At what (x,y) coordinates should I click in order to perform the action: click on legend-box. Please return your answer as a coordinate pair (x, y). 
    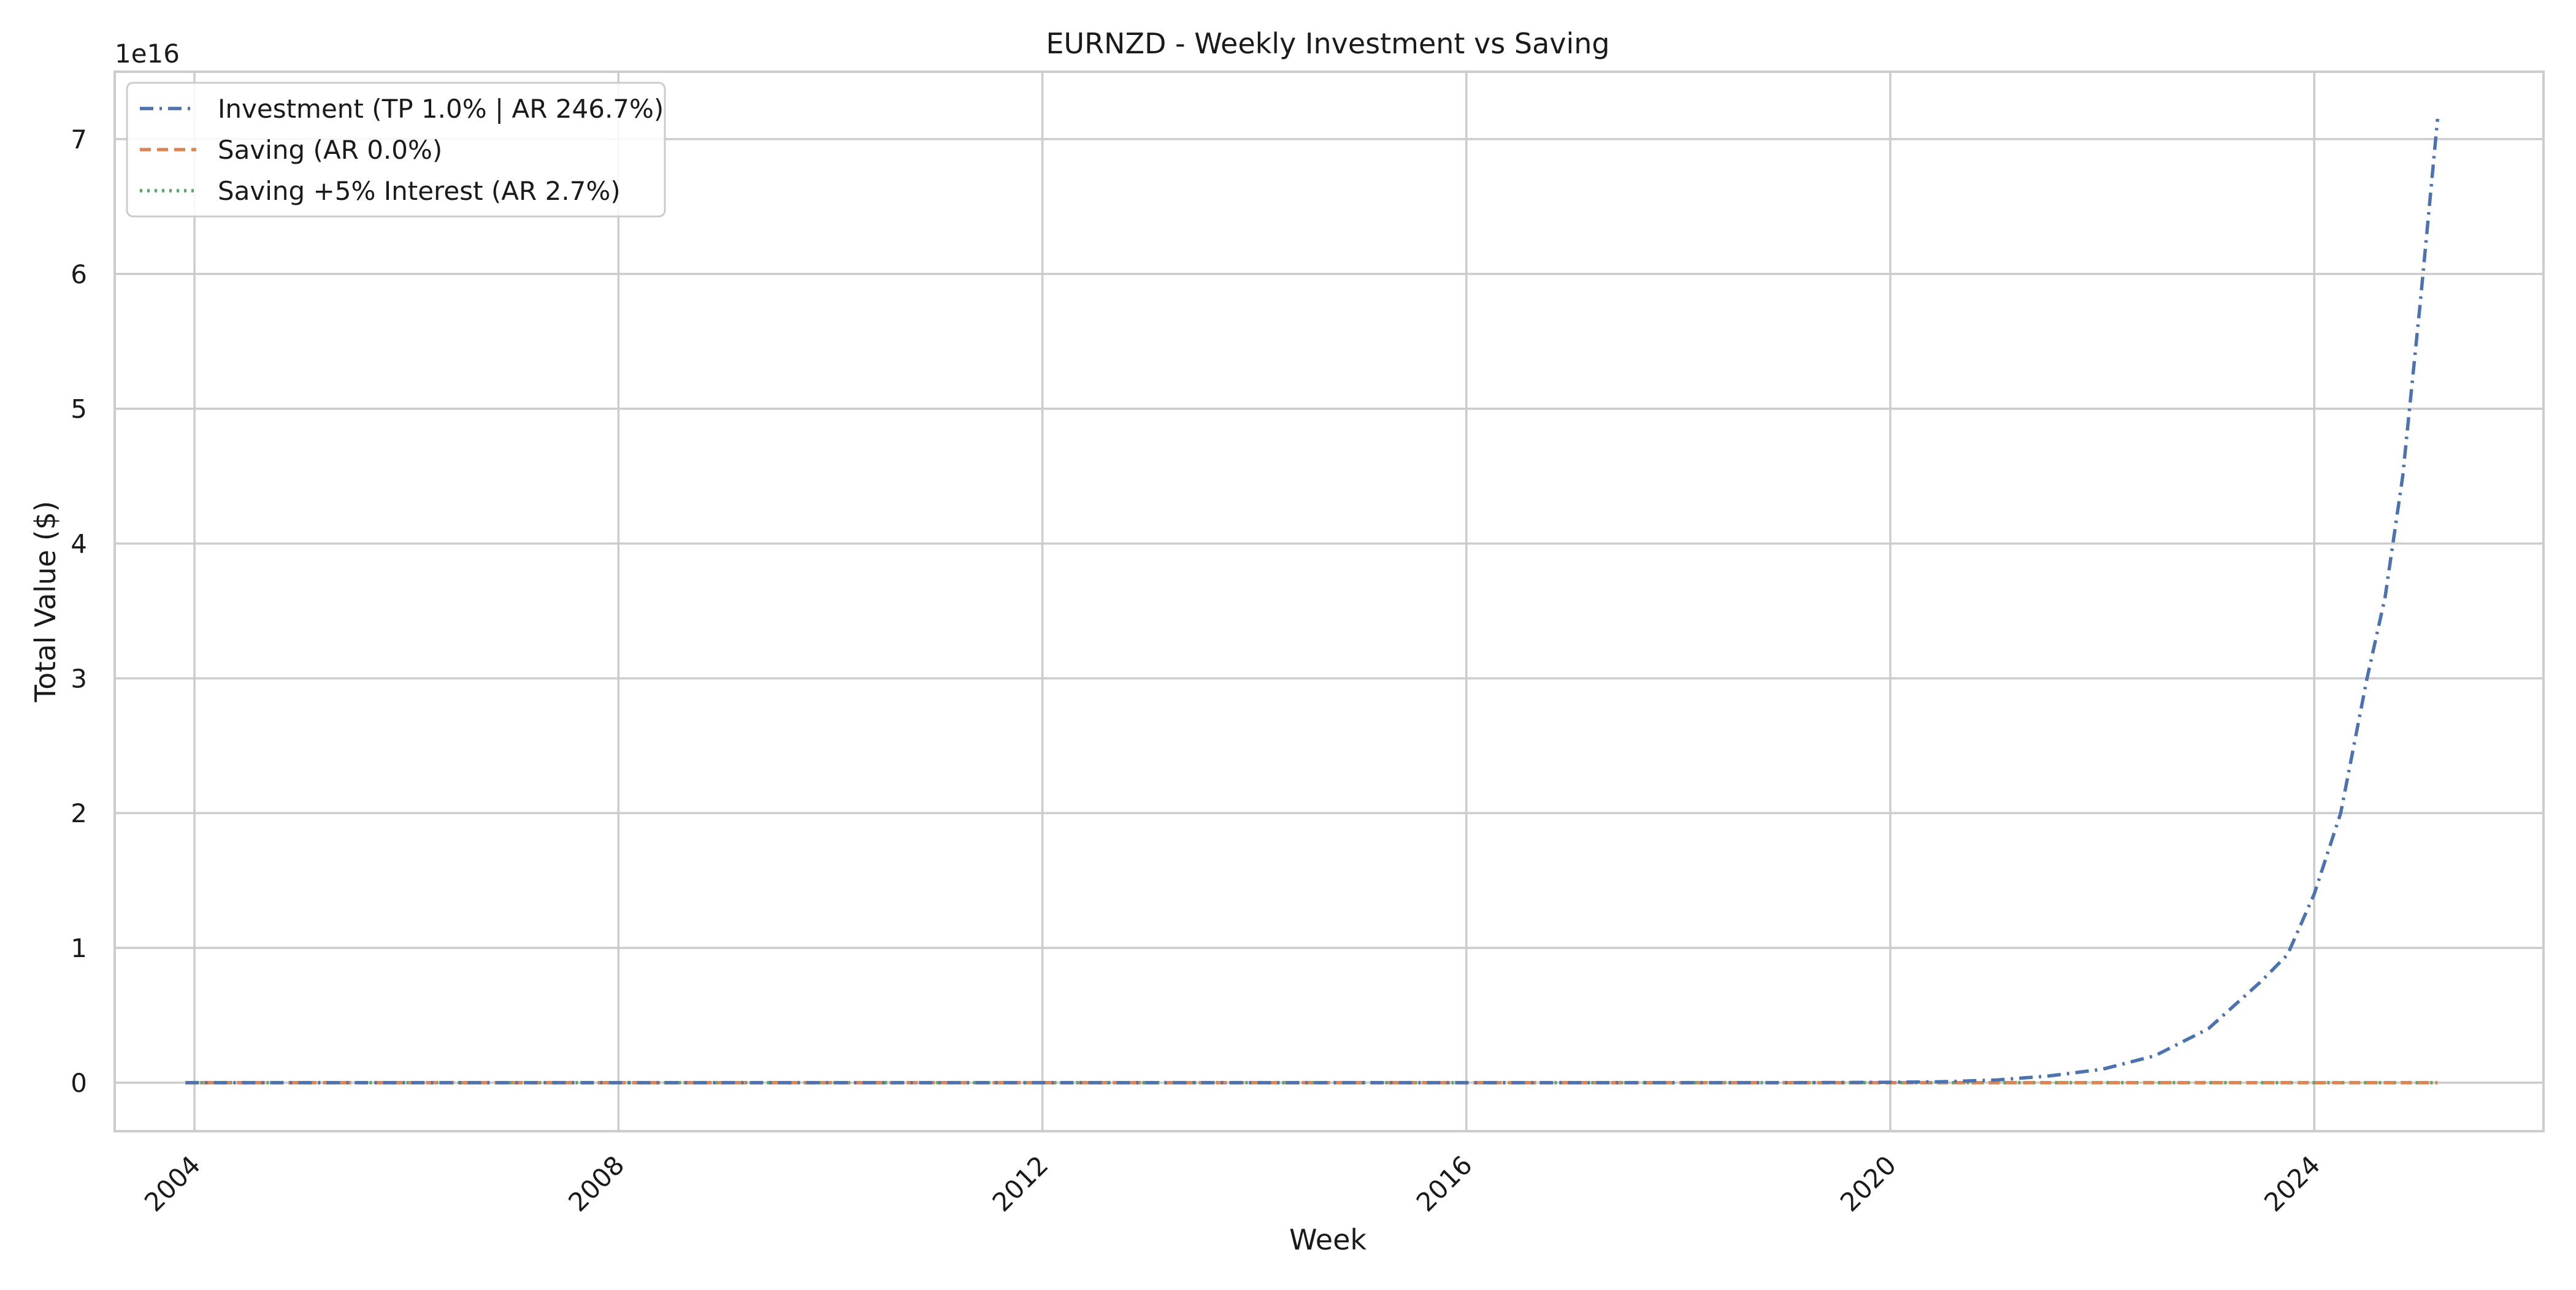
    Looking at the image, I should click on (396, 150).